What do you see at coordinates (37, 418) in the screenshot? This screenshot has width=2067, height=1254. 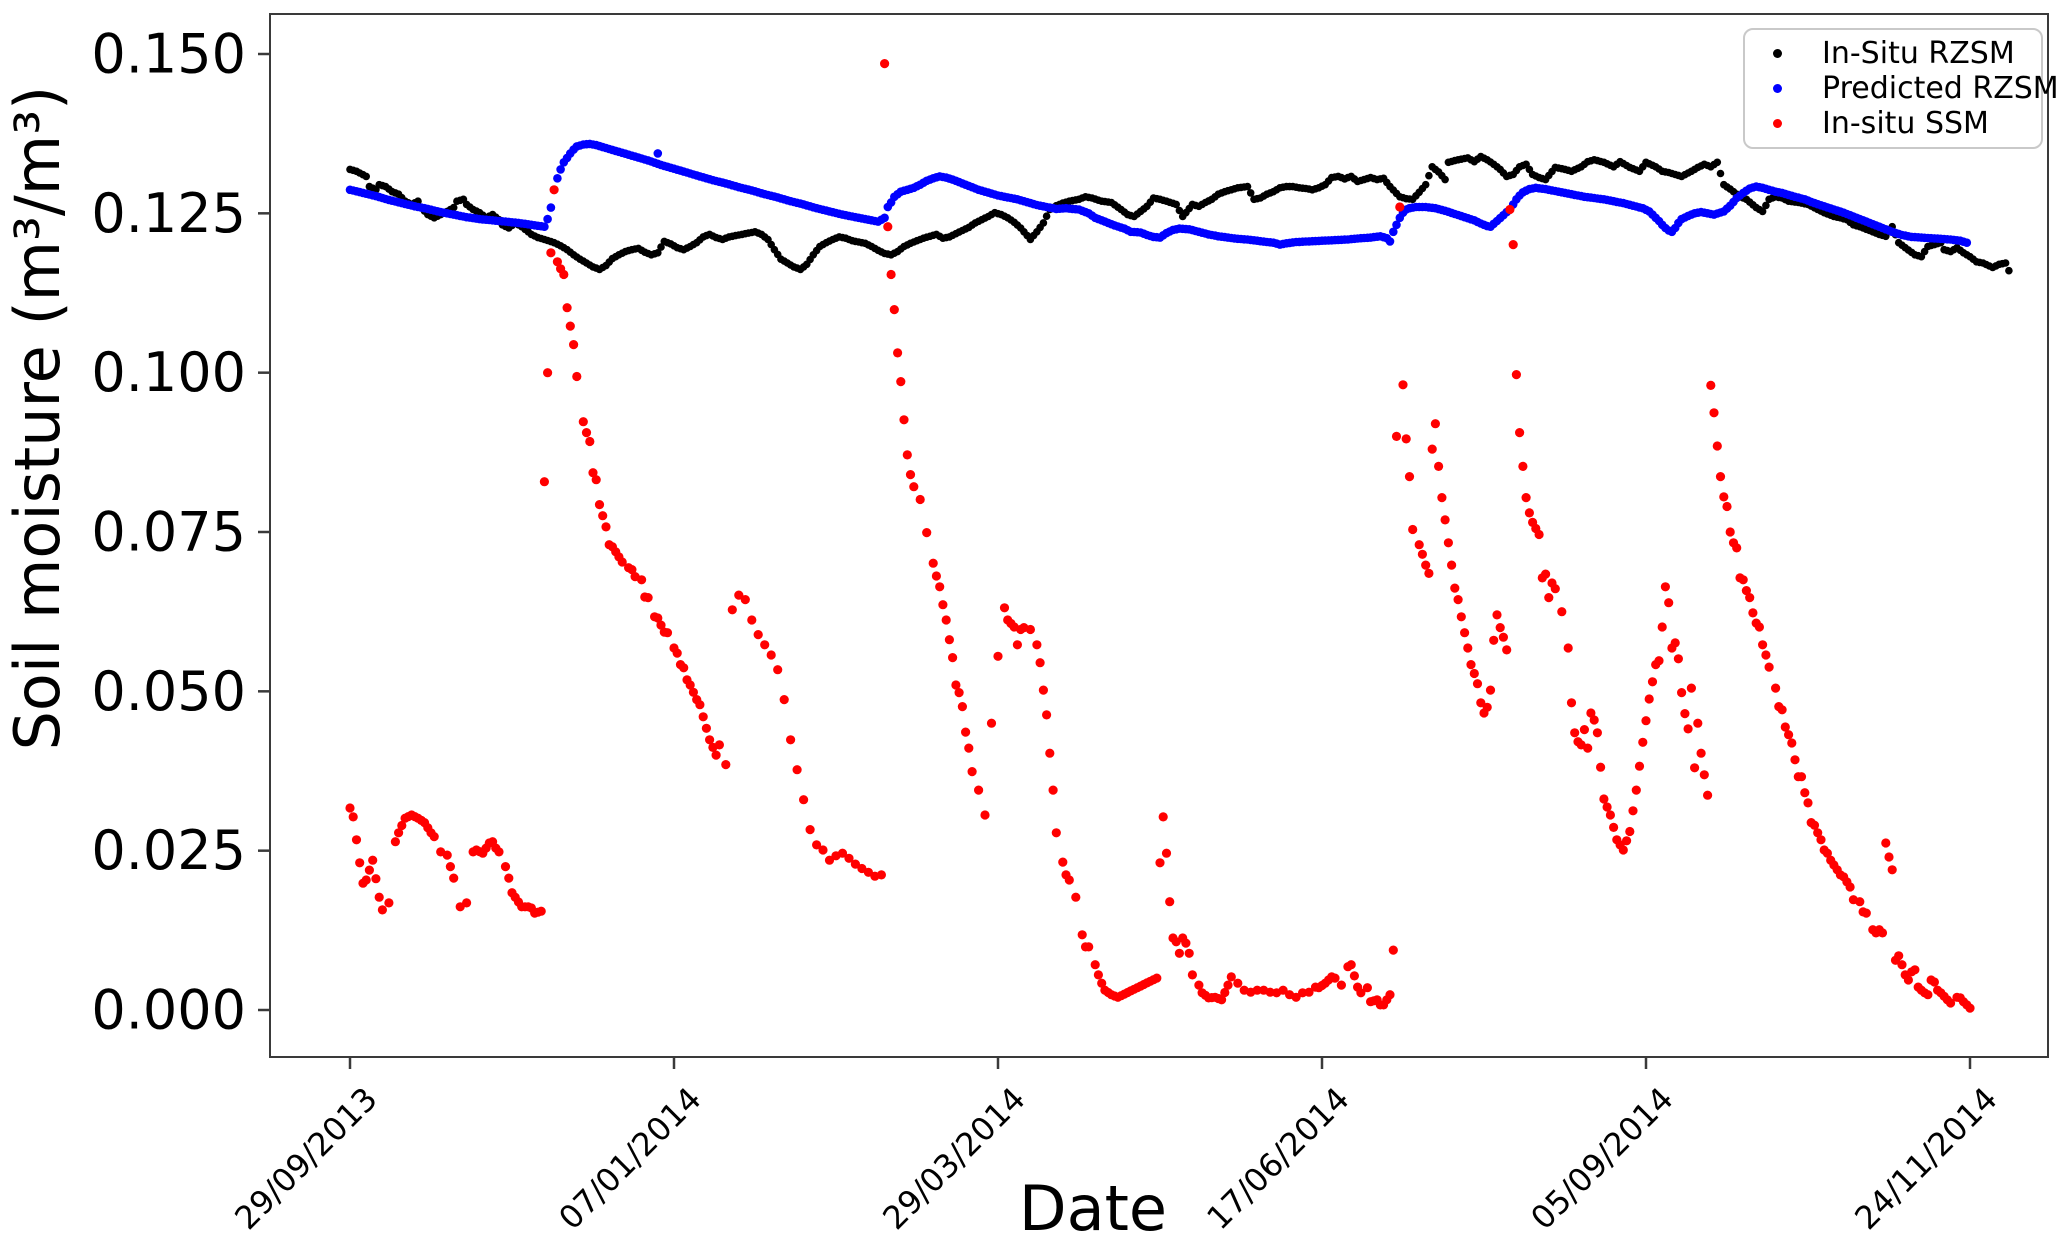 I see `y-axis-label: Soil moisture (m³/m³)` at bounding box center [37, 418].